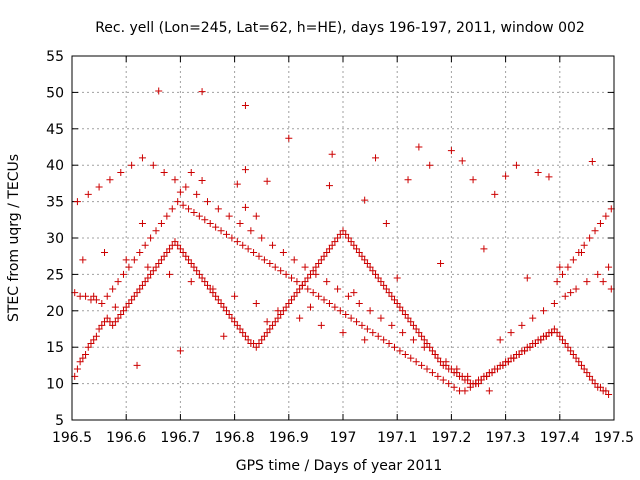  What do you see at coordinates (289, 438) in the screenshot?
I see `x-tick-label: 196.9` at bounding box center [289, 438].